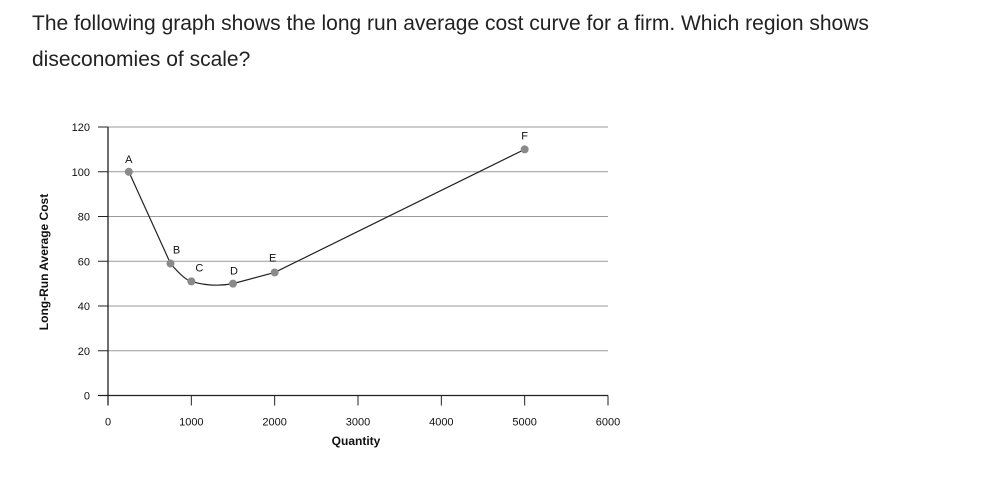 The image size is (984, 487). What do you see at coordinates (524, 149) in the screenshot?
I see `data-point-F` at bounding box center [524, 149].